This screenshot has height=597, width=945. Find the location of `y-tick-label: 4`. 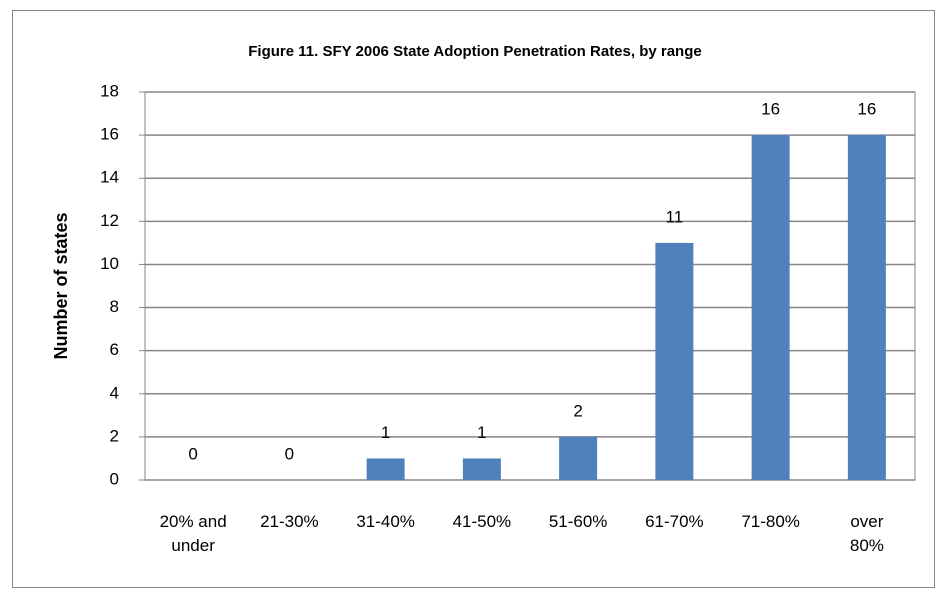

y-tick-label: 4 is located at coordinates (114, 392).